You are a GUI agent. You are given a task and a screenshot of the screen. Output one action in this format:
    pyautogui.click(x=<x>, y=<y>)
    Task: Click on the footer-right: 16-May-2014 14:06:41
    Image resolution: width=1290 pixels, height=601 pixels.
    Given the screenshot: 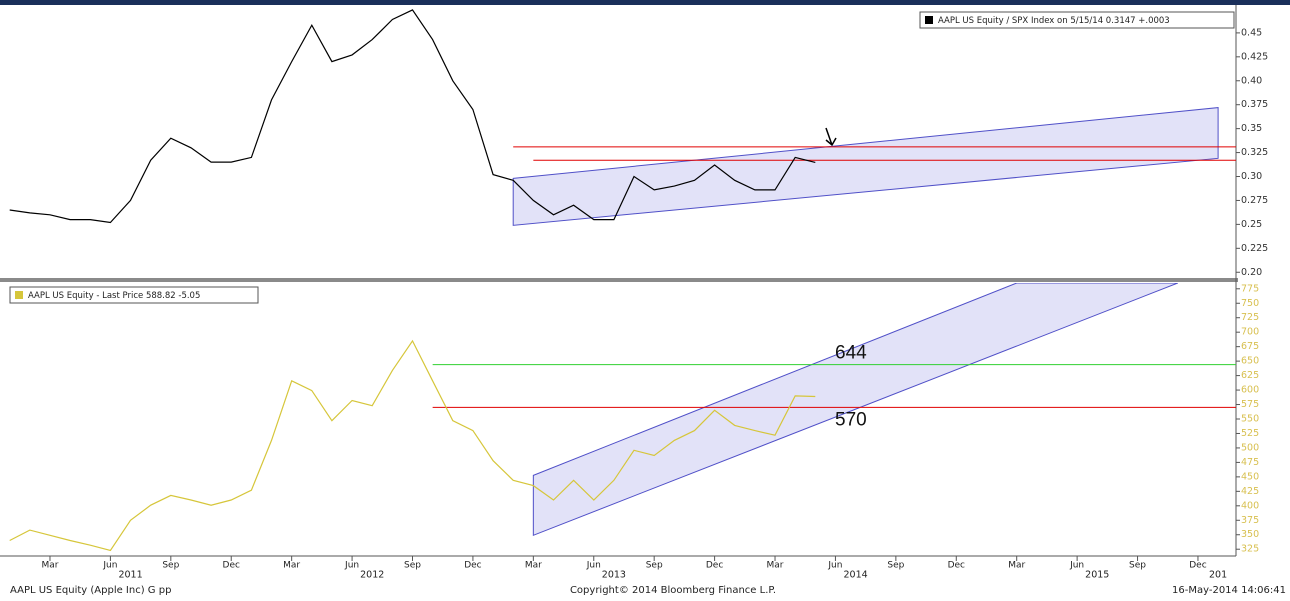 What is the action you would take?
    pyautogui.click(x=1229, y=590)
    